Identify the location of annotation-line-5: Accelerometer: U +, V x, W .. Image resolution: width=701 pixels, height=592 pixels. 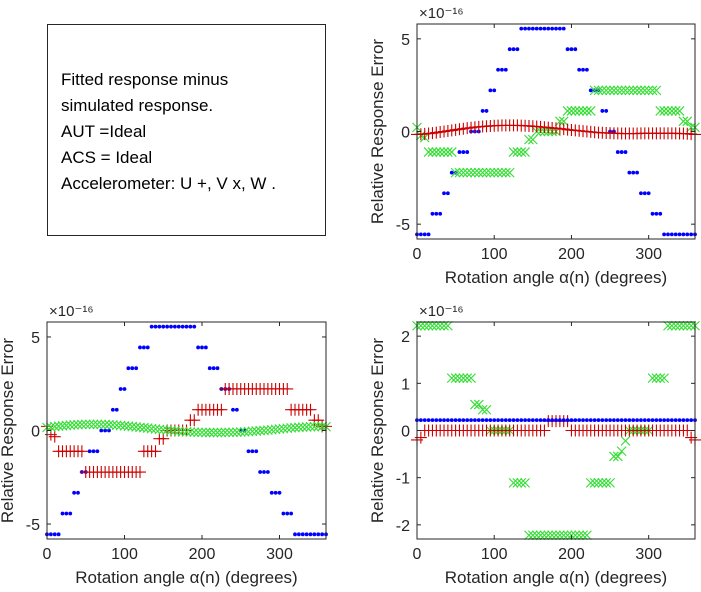
(168, 183).